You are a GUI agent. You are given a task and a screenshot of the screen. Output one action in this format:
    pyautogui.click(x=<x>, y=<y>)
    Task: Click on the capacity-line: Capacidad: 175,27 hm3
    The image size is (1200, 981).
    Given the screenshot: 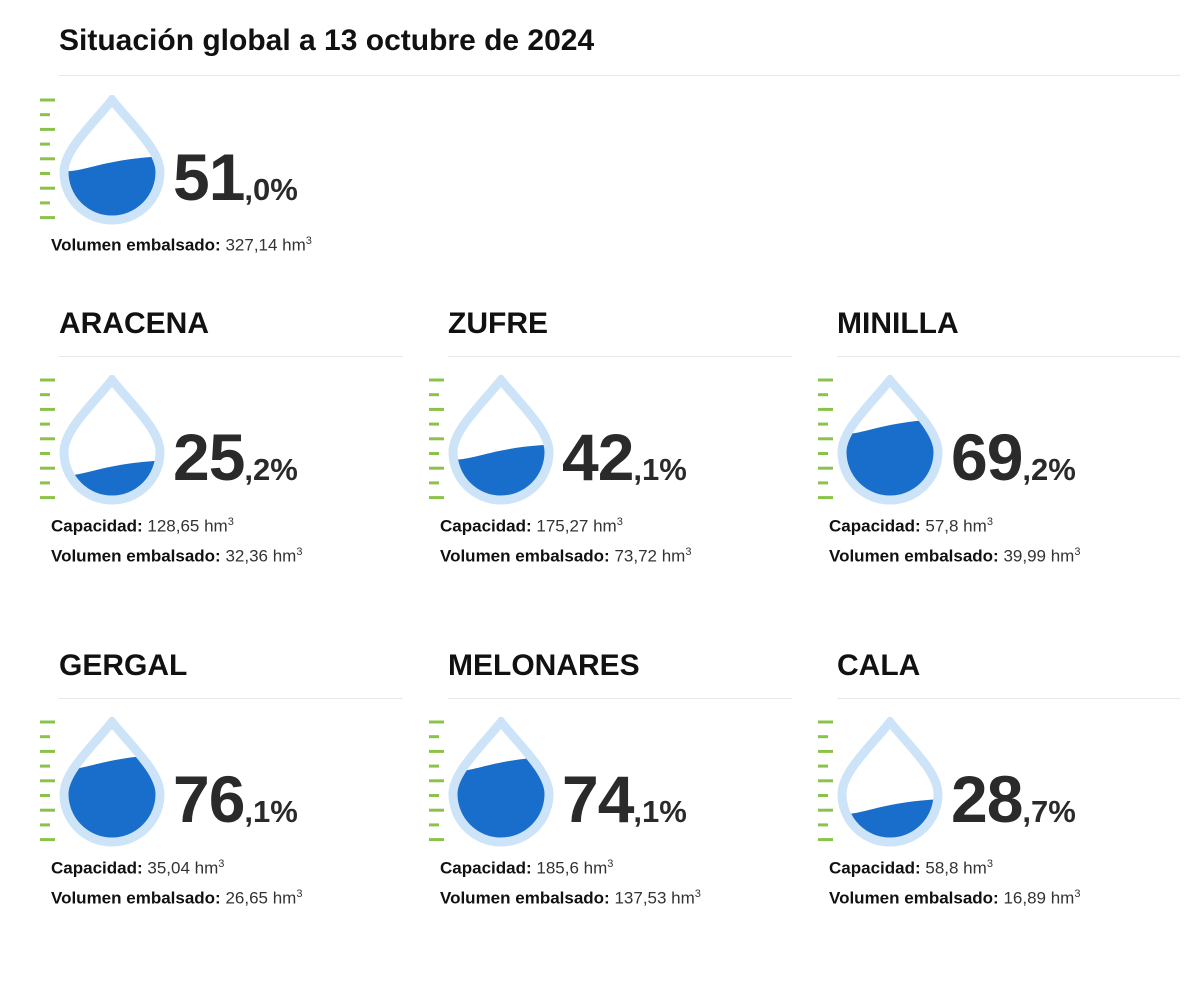 What is the action you would take?
    pyautogui.click(x=531, y=526)
    